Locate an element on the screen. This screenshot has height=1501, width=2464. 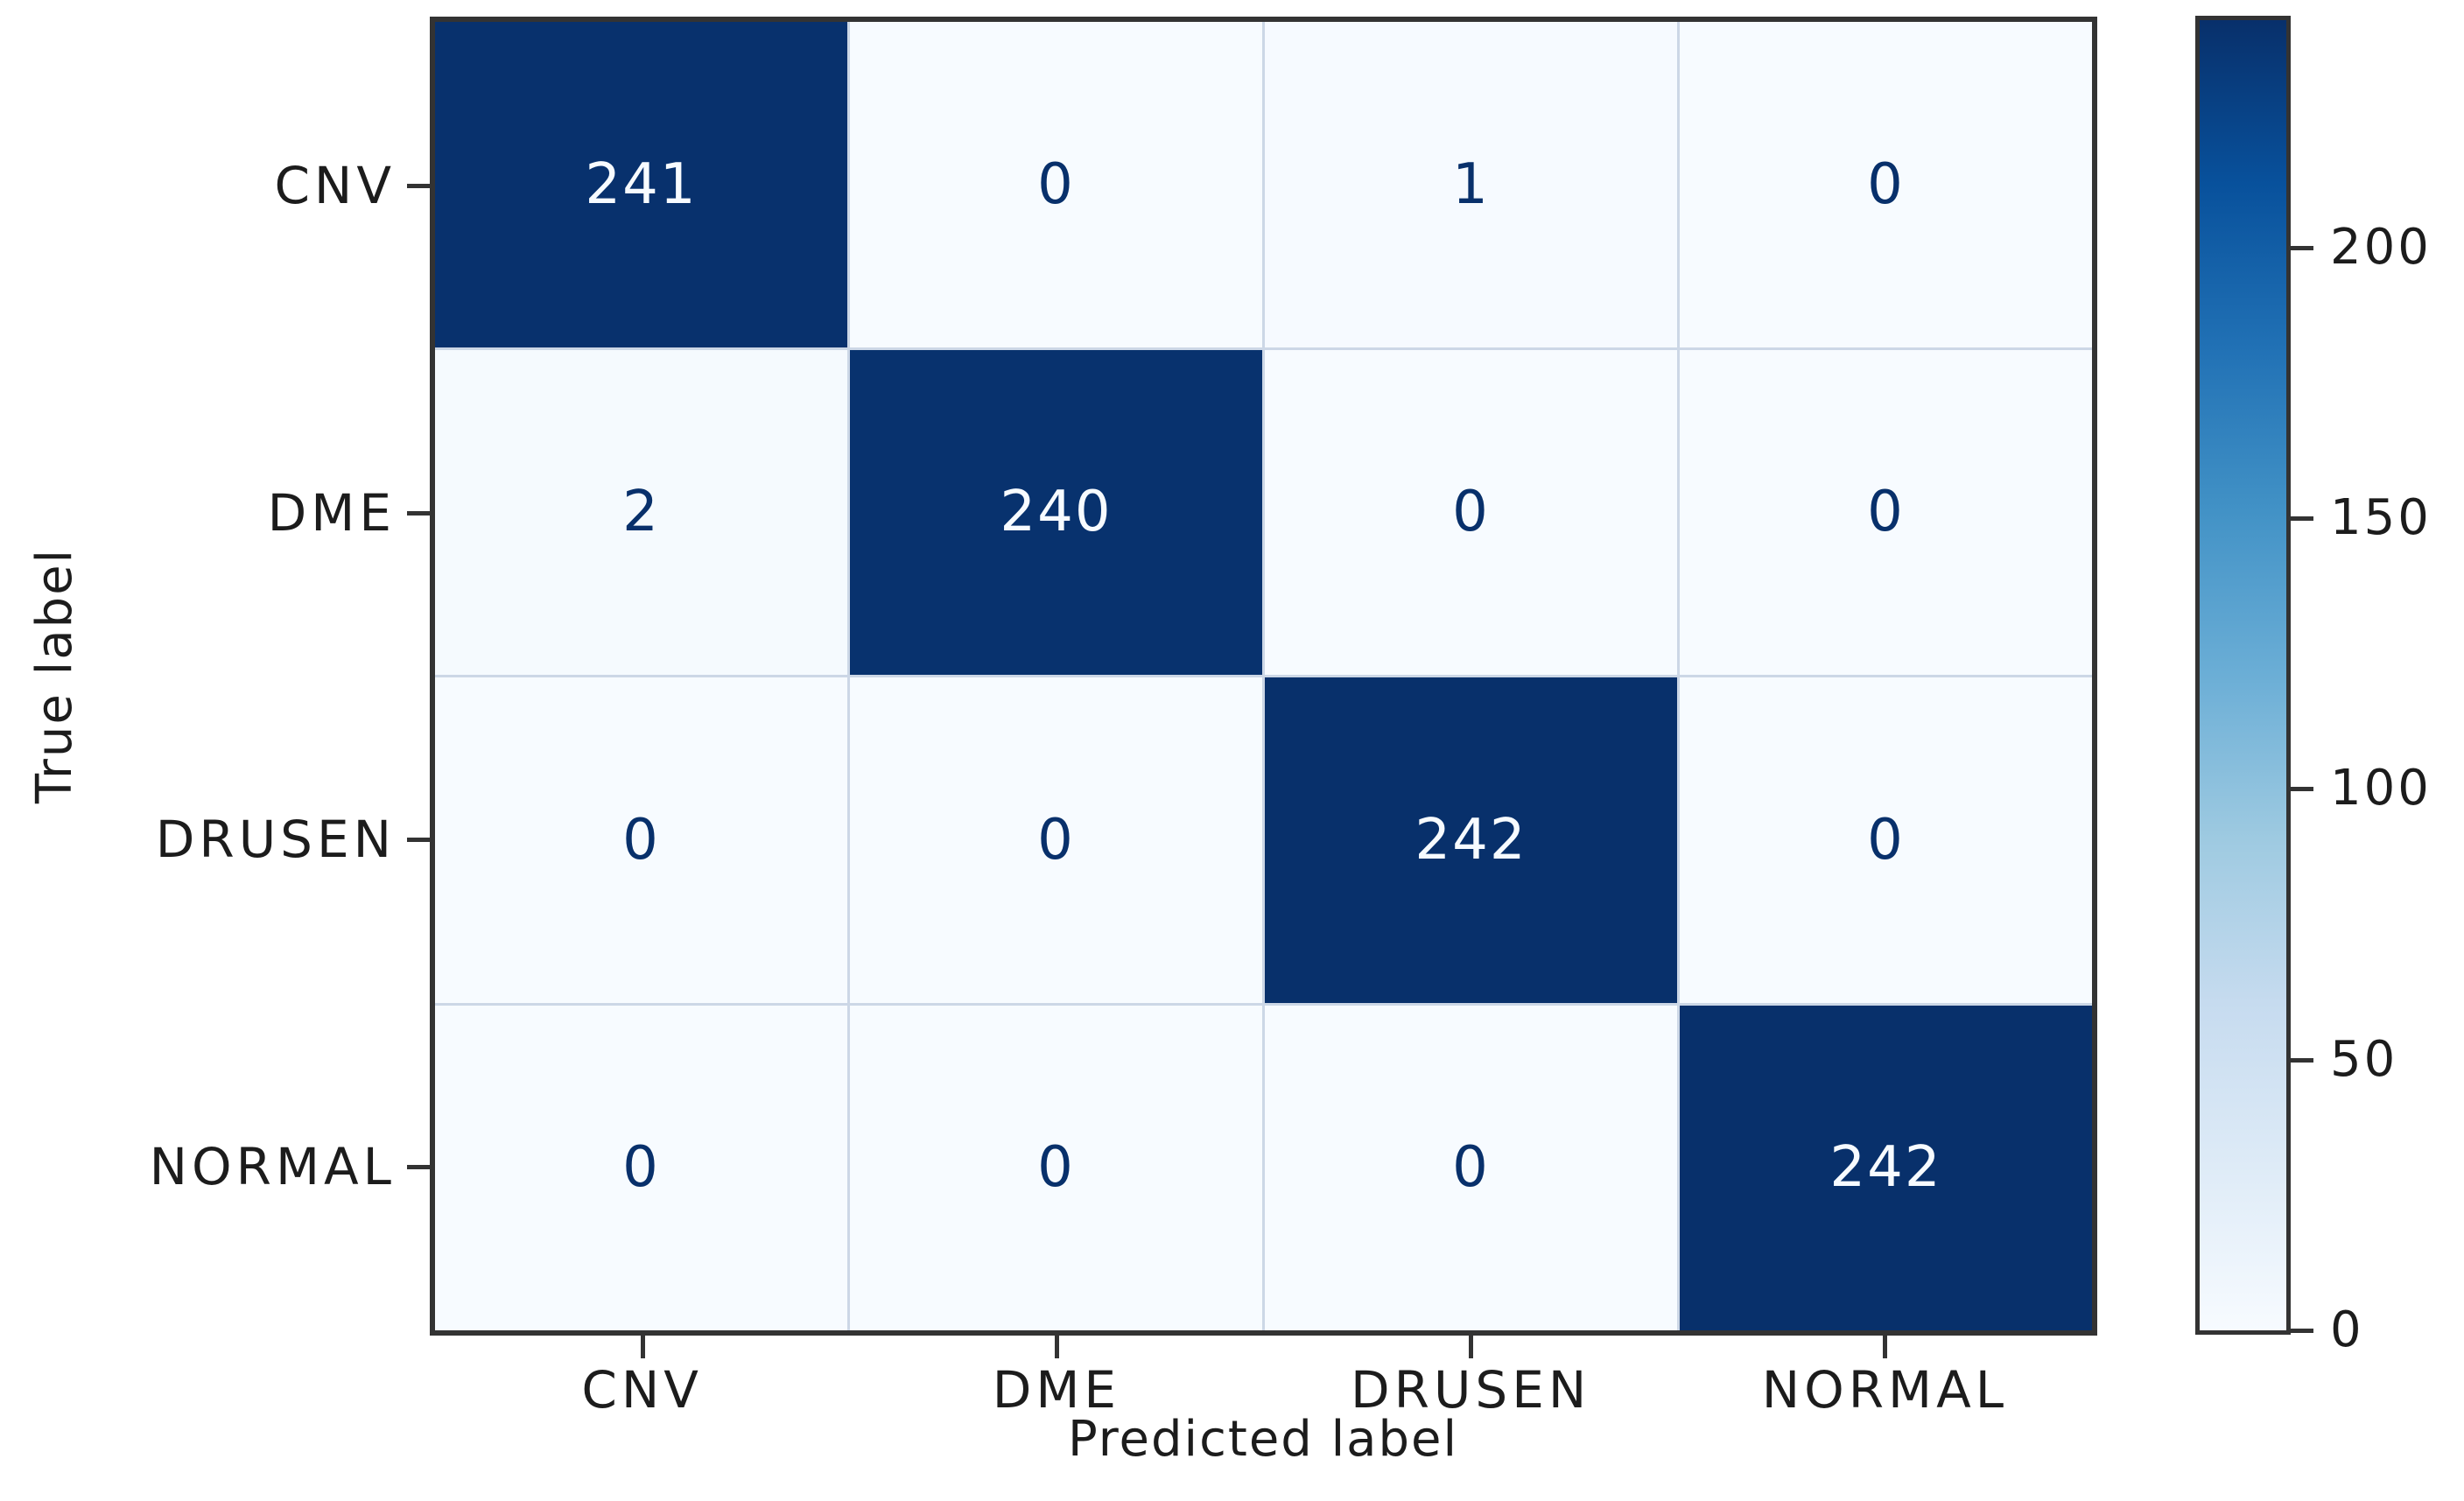
x-tick-label: DRUSEN is located at coordinates (1470, 1390).